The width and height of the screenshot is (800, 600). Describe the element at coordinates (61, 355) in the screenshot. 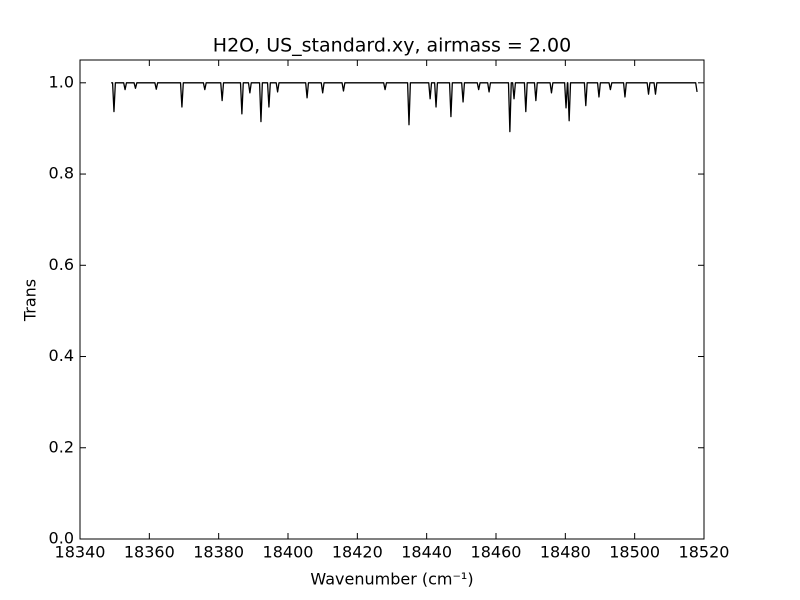

I see `y-tick-label: 0.4` at that location.